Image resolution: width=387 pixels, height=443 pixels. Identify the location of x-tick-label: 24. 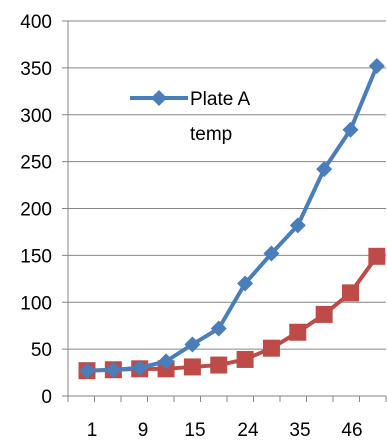
(248, 430).